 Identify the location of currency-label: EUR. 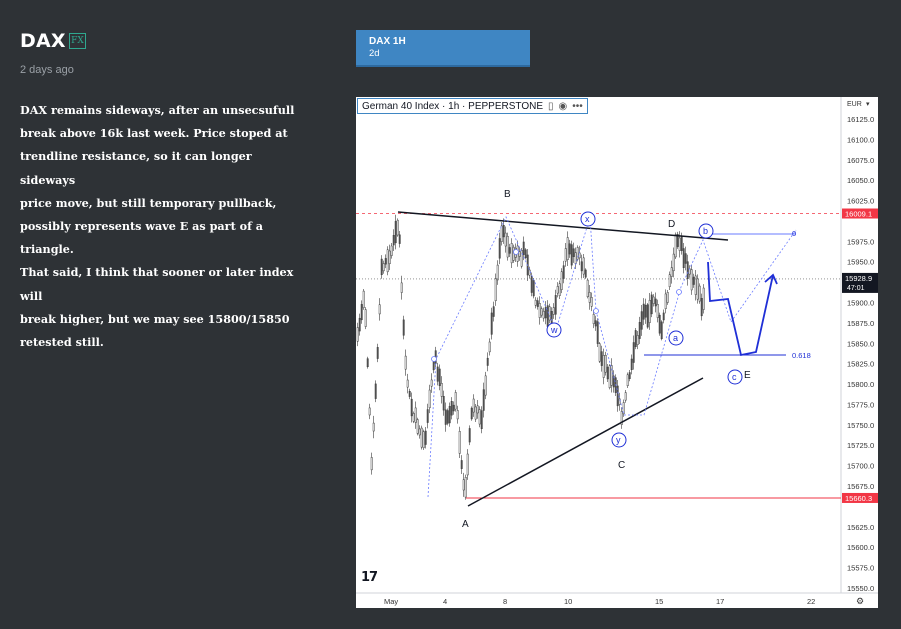
(854, 104).